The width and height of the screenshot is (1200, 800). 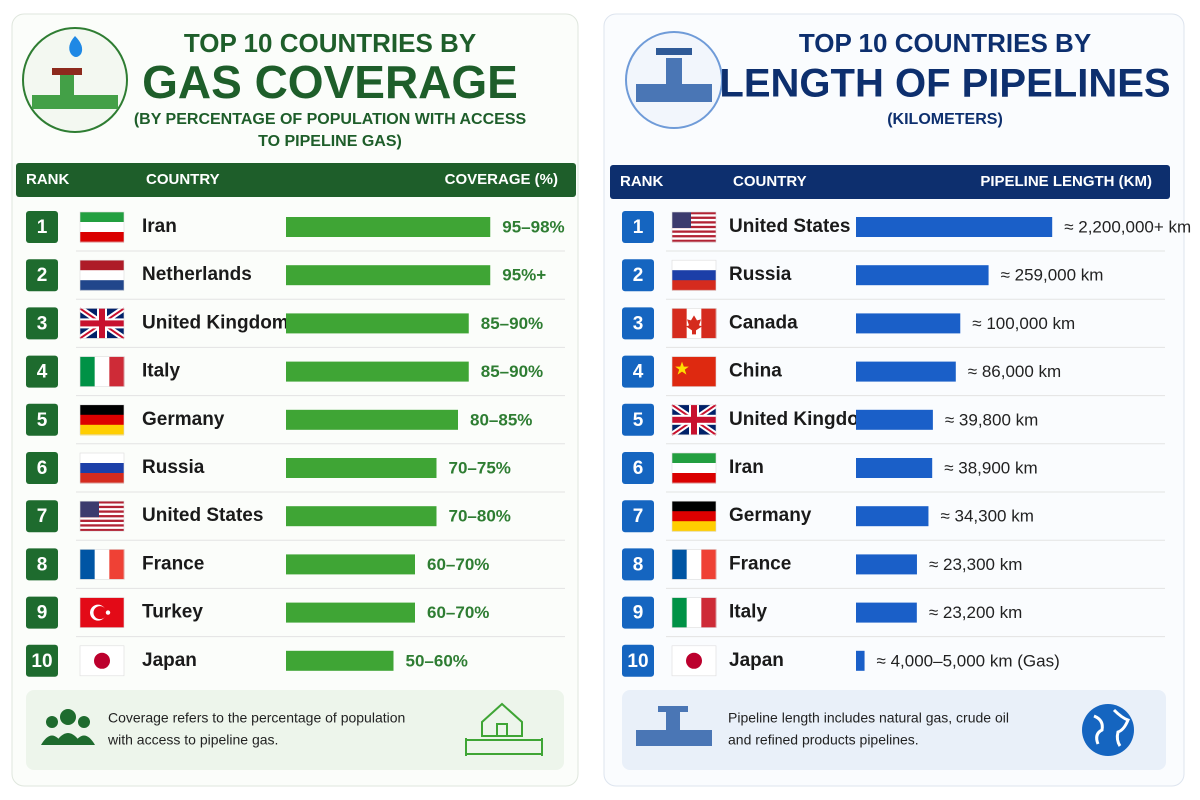 I want to click on country: Japan, so click(x=756, y=660).